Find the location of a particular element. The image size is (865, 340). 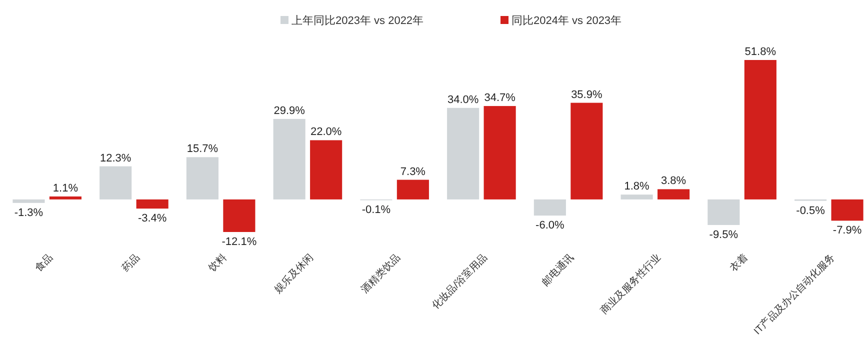

data-label: 1.8% is located at coordinates (637, 186).